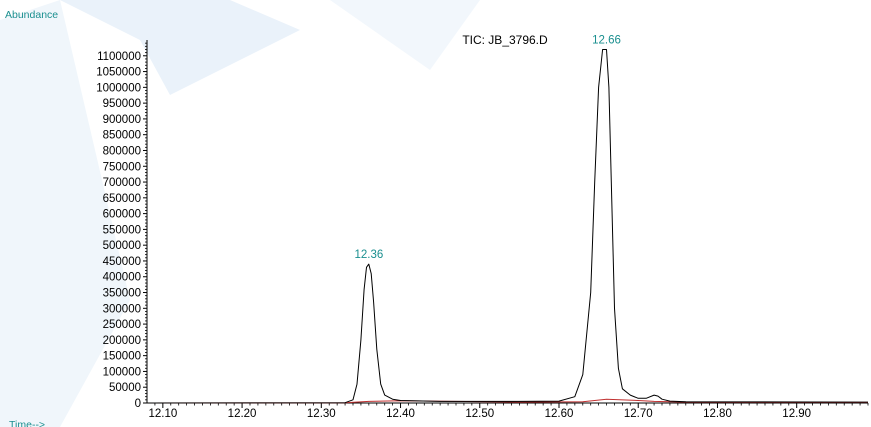 The height and width of the screenshot is (427, 871). What do you see at coordinates (479, 414) in the screenshot?
I see `x-tick-label: 12.50` at bounding box center [479, 414].